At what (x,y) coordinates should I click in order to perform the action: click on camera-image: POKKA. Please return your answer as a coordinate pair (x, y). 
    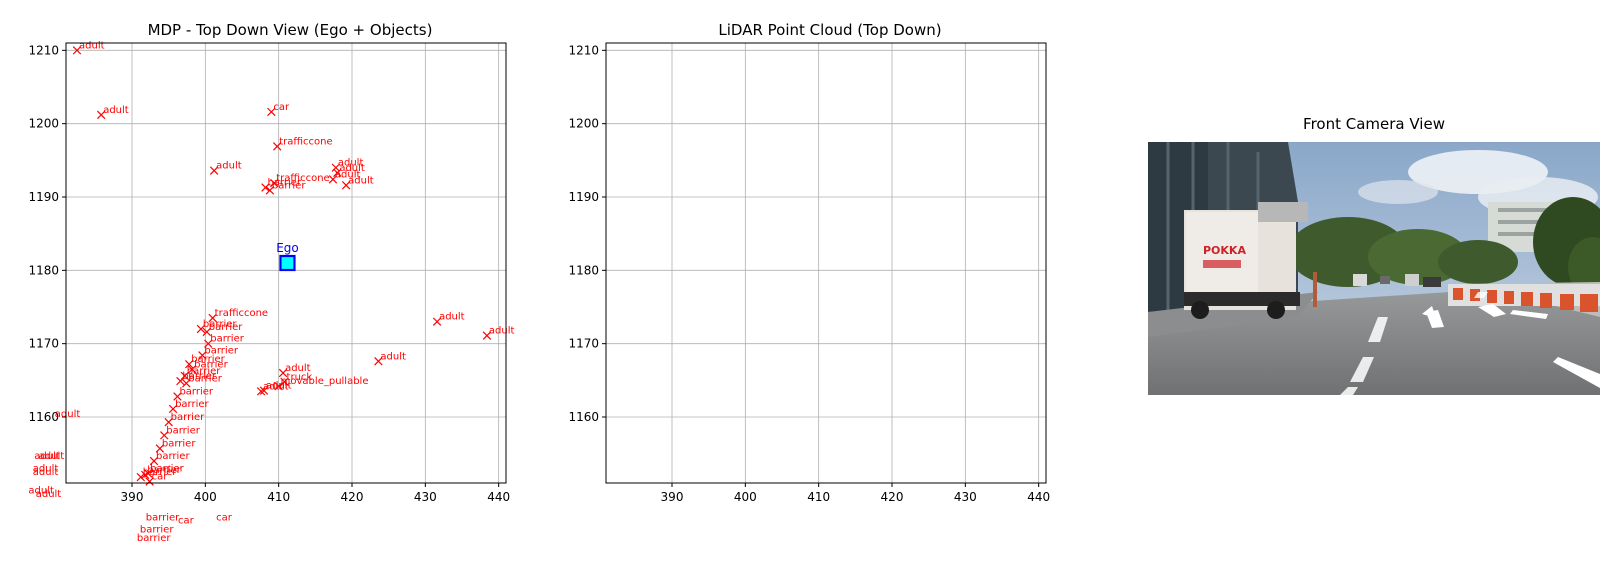
    Looking at the image, I should click on (1374, 268).